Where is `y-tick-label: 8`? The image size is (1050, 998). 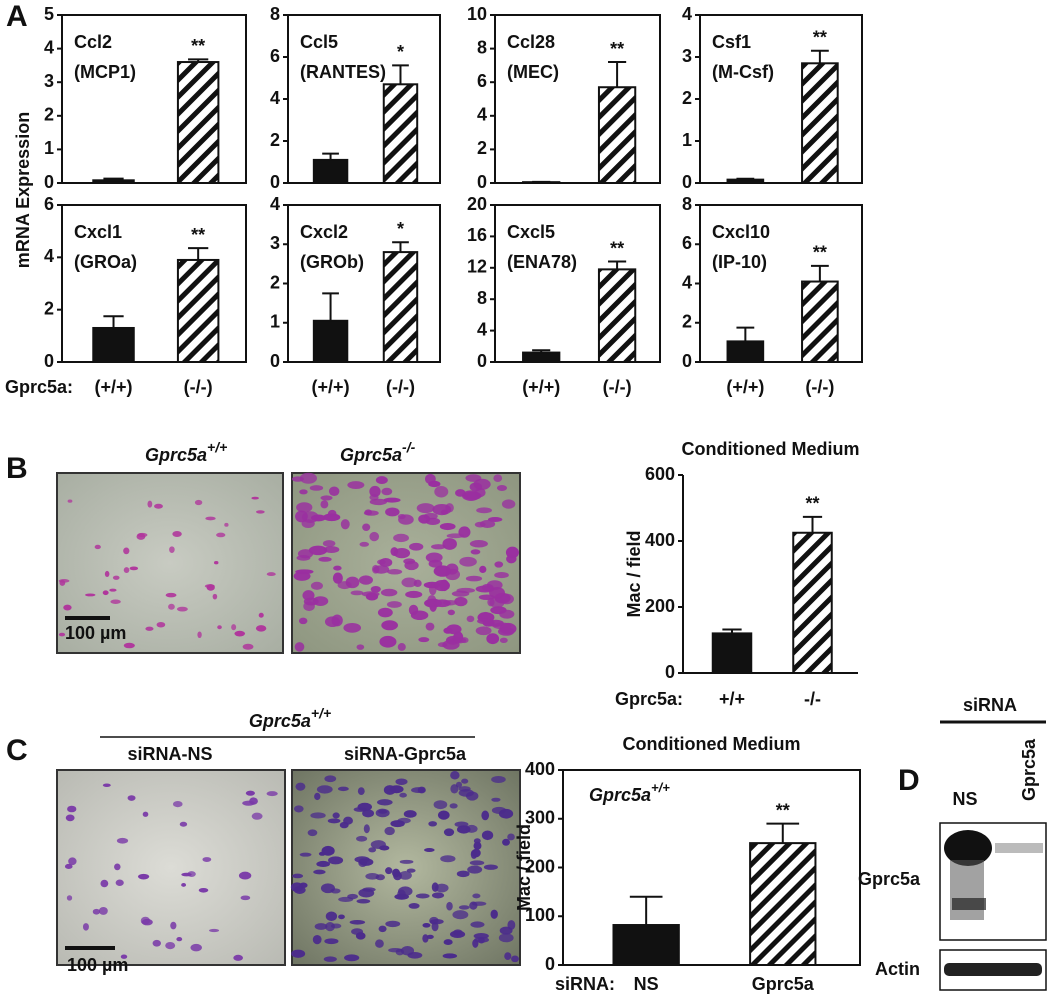 y-tick-label: 8 is located at coordinates (275, 14).